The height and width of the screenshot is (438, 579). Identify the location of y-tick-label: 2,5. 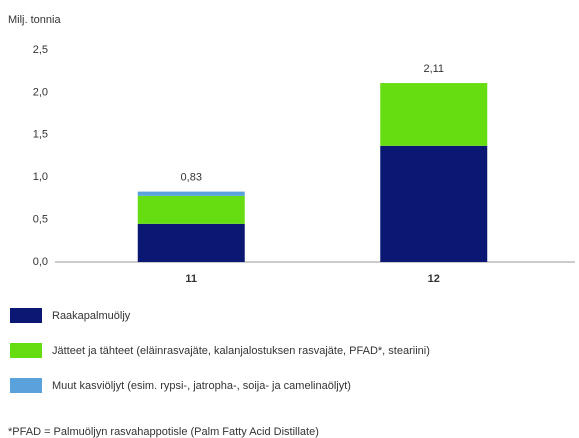
(40, 50).